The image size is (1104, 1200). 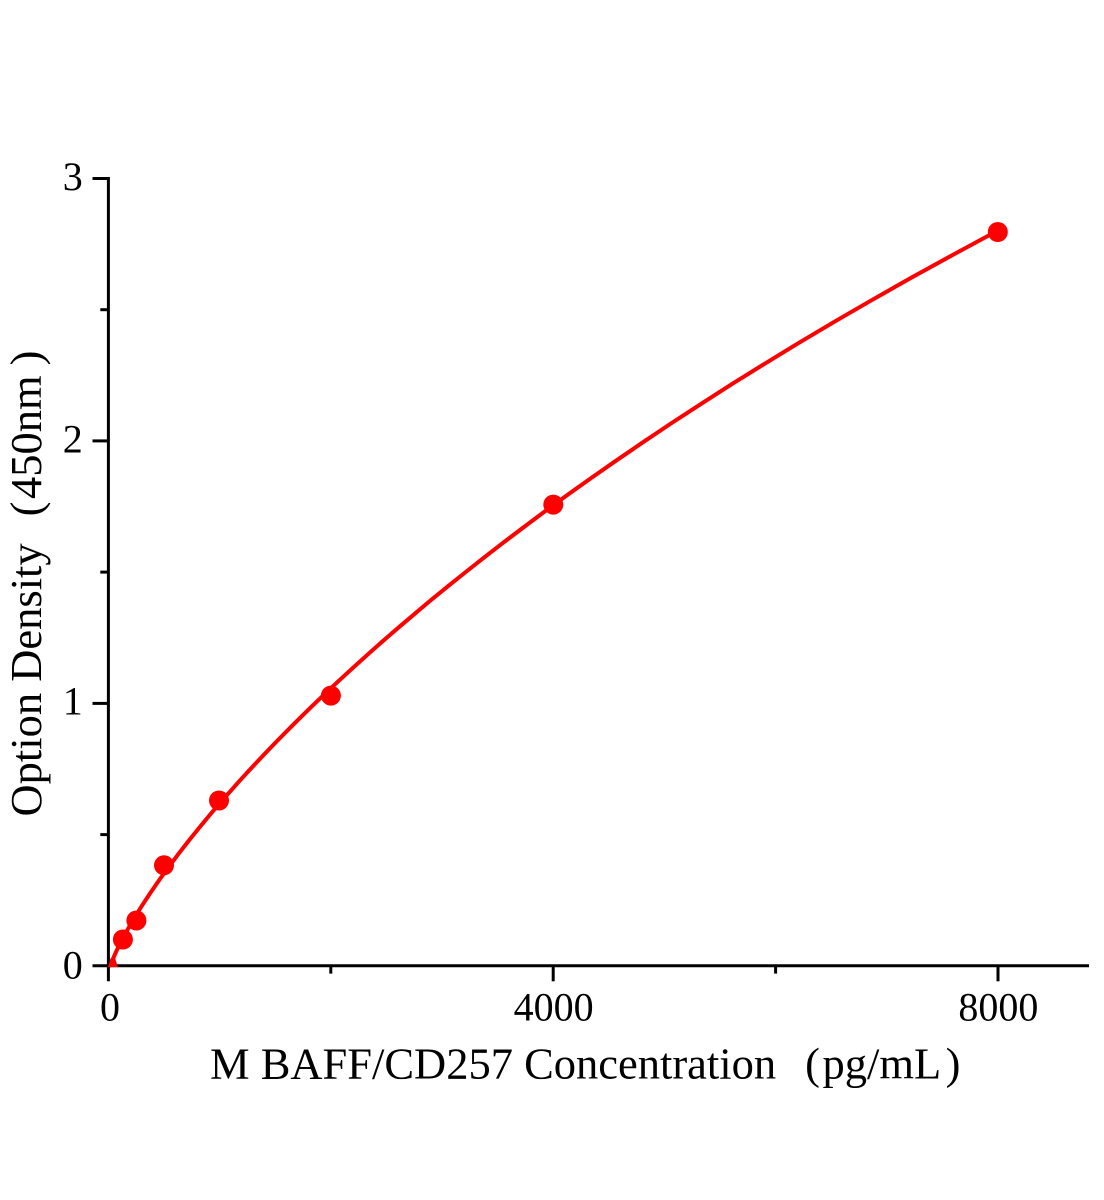 What do you see at coordinates (554, 1007) in the screenshot?
I see `svg-text: 4000` at bounding box center [554, 1007].